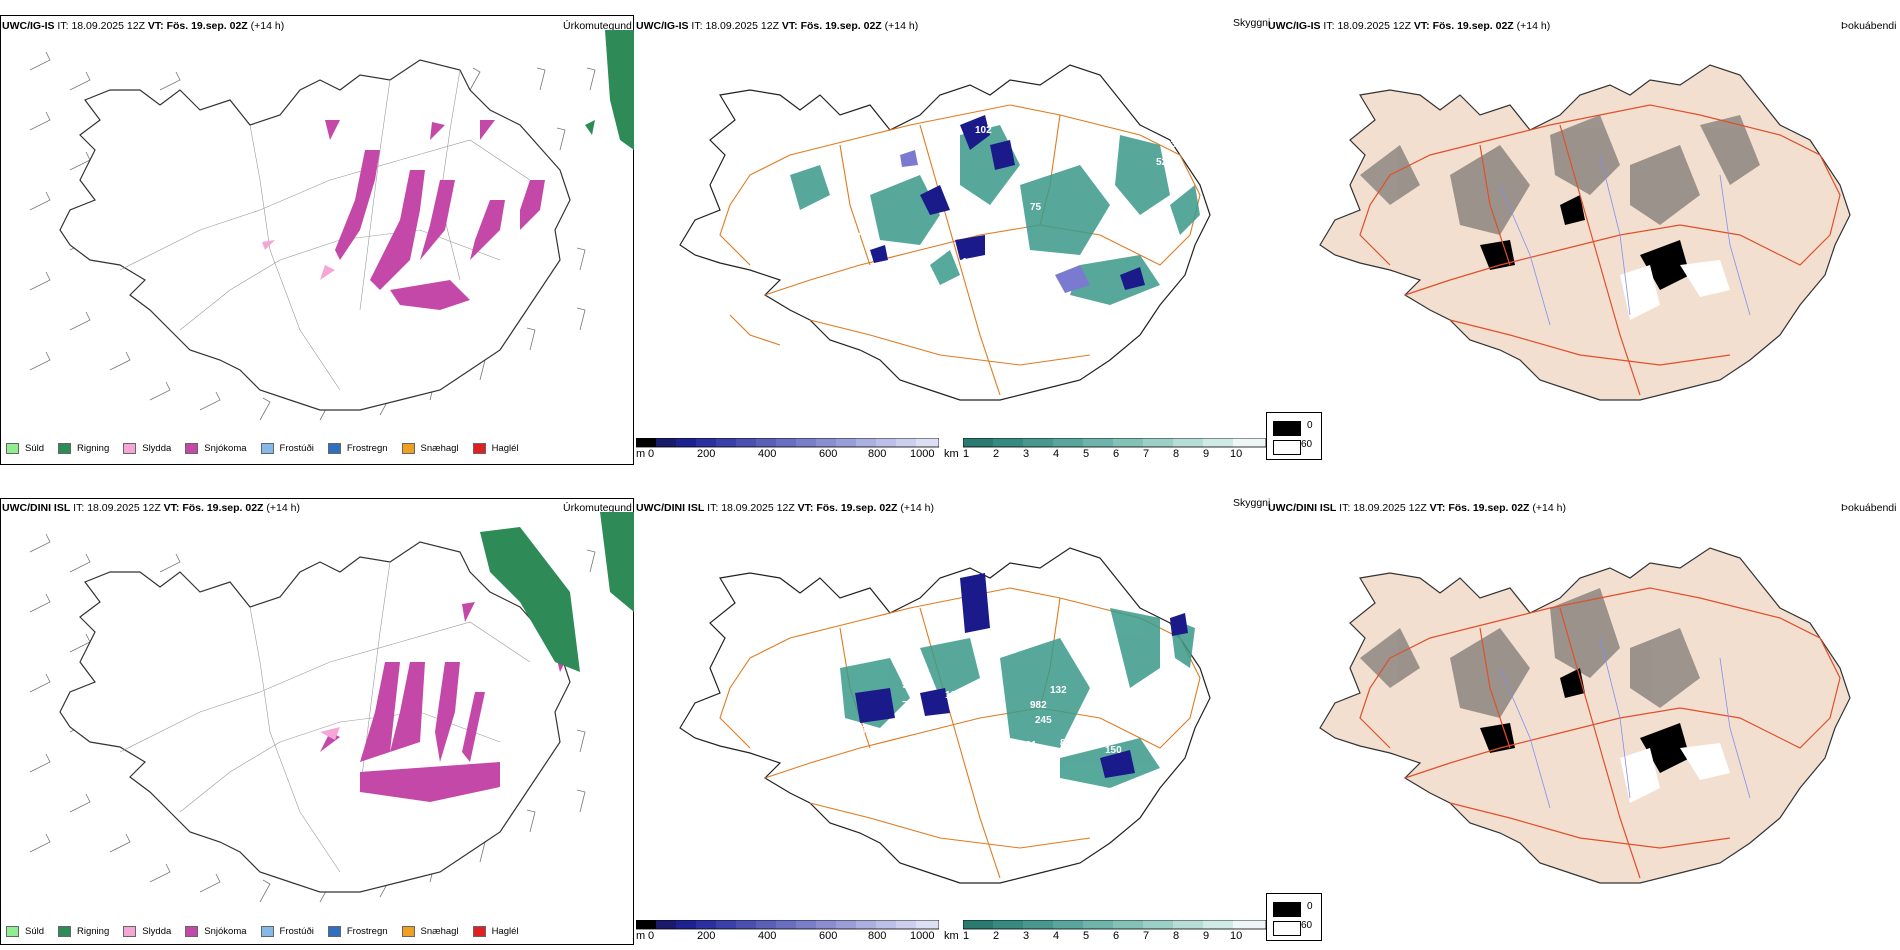 The image size is (1900, 950). I want to click on glacier-white, so click(1675, 290).